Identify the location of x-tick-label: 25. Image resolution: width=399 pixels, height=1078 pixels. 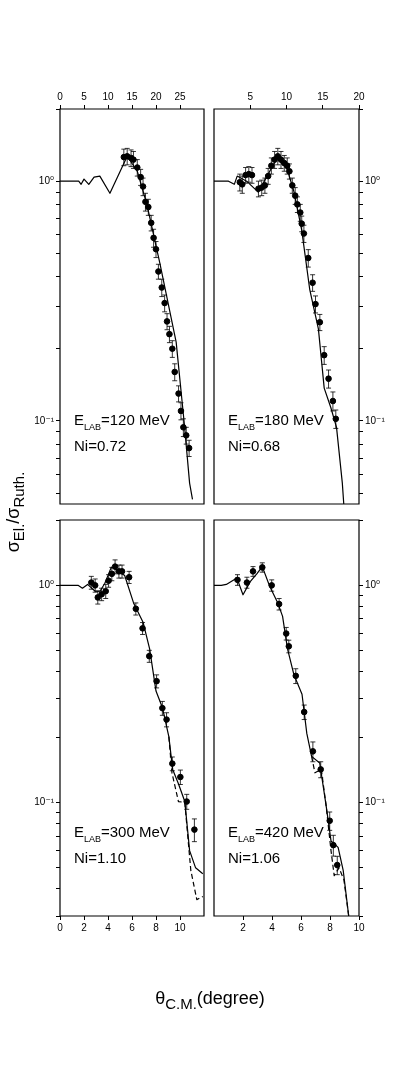
(180, 96).